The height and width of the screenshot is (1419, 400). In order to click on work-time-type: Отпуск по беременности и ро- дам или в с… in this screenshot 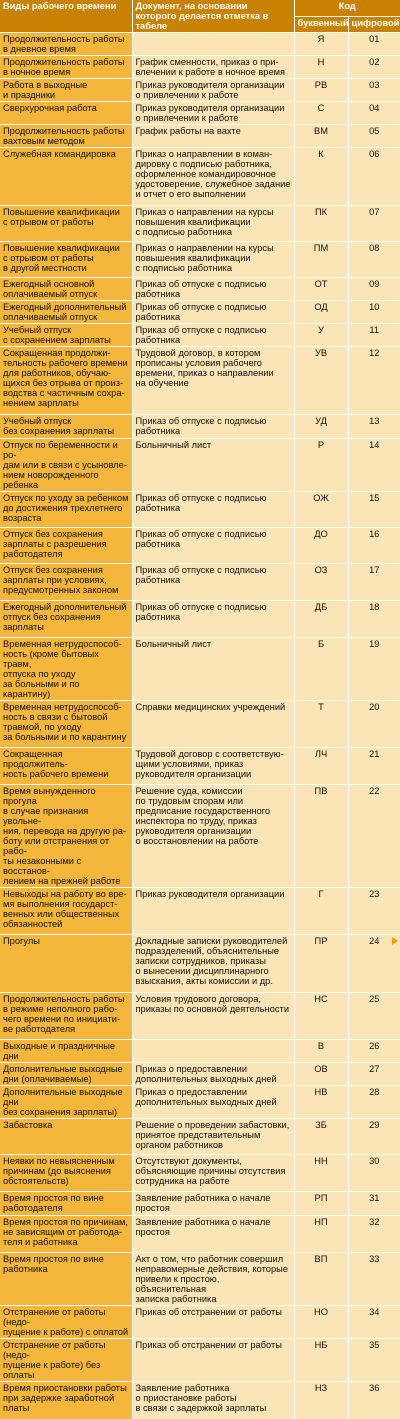, I will do `click(66, 465)`.